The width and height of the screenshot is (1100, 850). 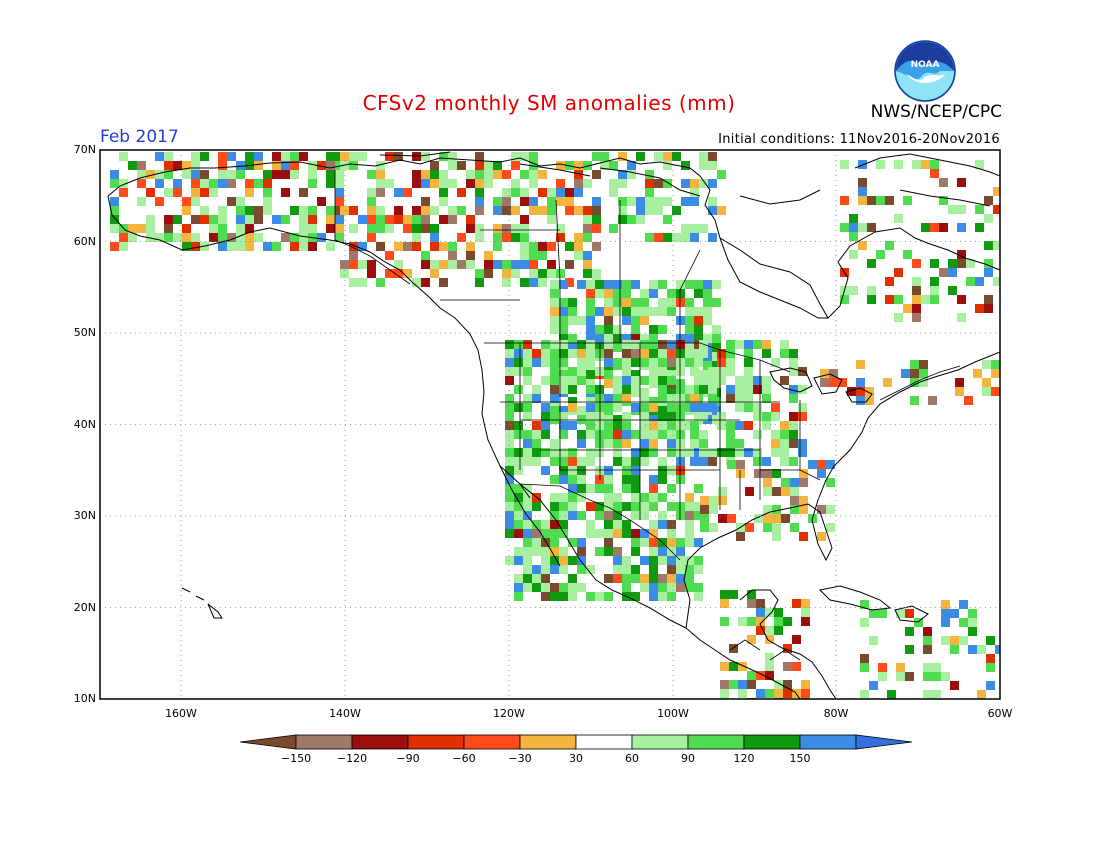 I want to click on colorbar-tick-label: −30, so click(x=520, y=758).